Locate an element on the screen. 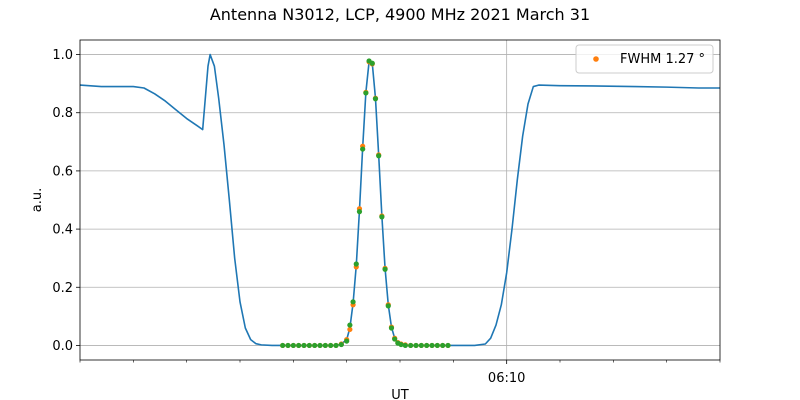 The height and width of the screenshot is (400, 800). y-tick-label: 1.0 is located at coordinates (62, 55).